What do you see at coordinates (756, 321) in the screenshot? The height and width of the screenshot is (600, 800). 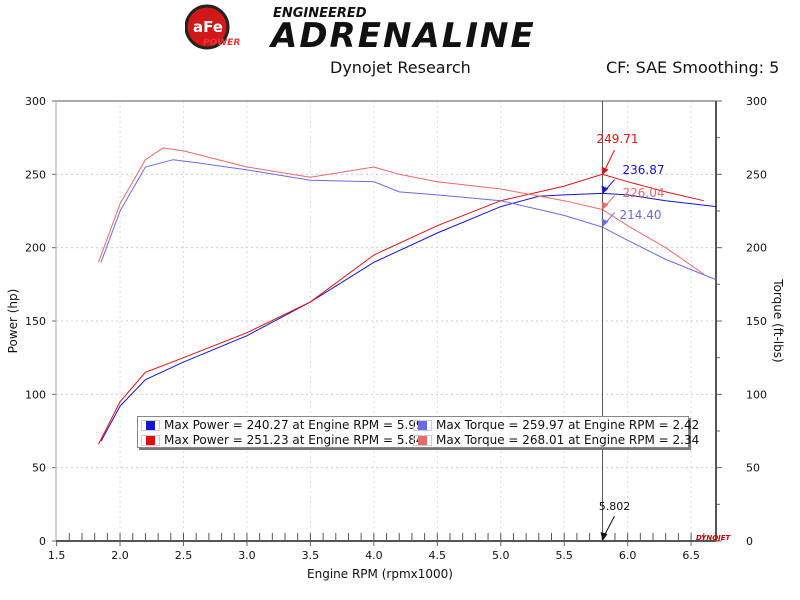 I see `y2-tick-label: 150` at bounding box center [756, 321].